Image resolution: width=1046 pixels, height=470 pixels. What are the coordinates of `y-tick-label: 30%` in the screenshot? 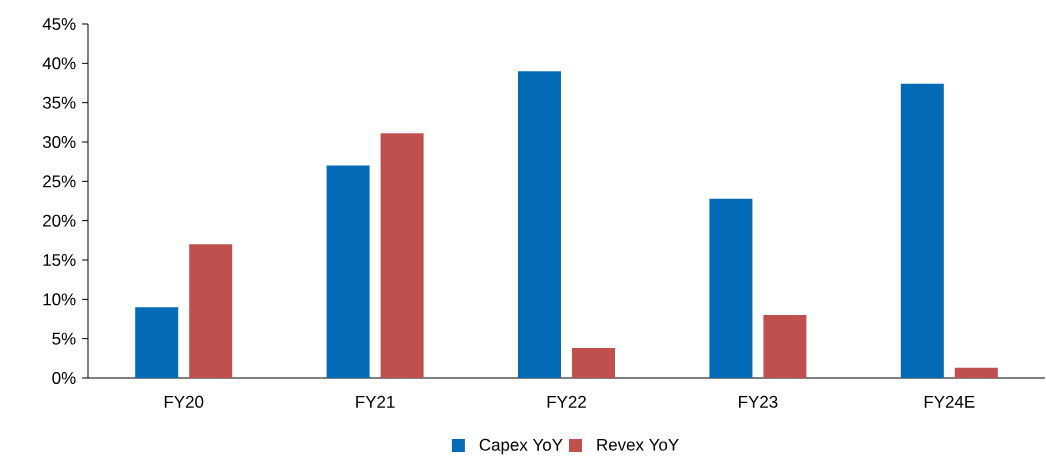 It's located at (59, 142).